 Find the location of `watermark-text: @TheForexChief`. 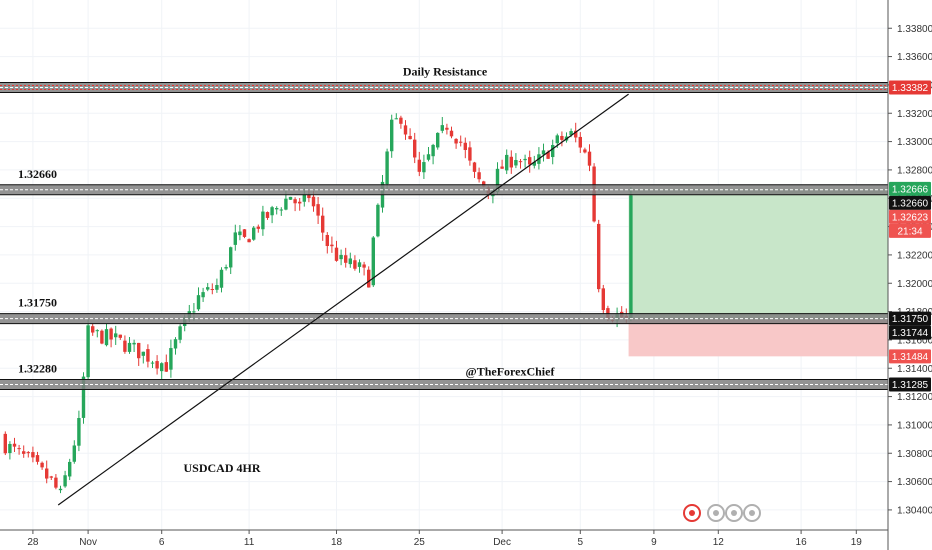

watermark-text: @TheForexChief is located at coordinates (511, 372).